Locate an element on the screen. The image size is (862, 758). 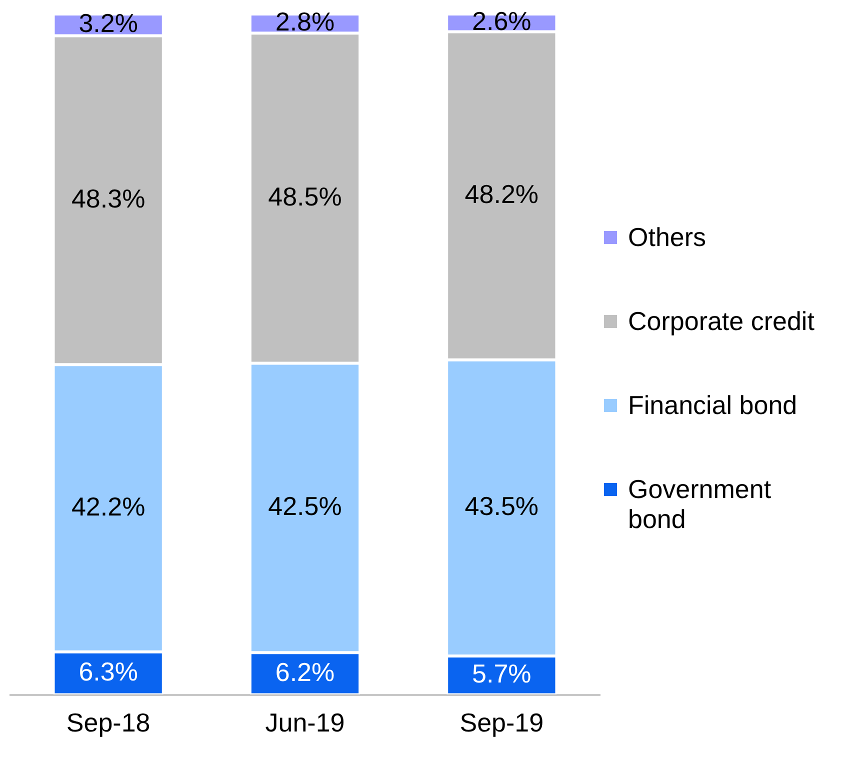
data-label: 42.5% is located at coordinates (305, 506).